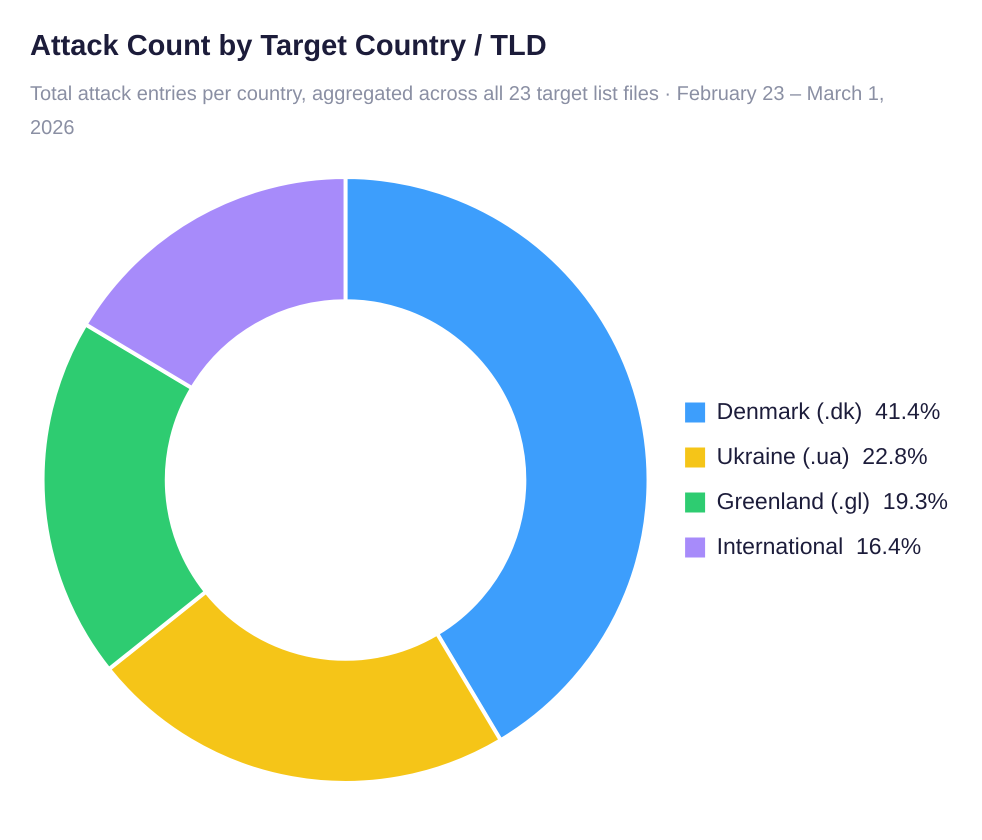  Describe the element at coordinates (458, 111) in the screenshot. I see `chart-subtitle: Total attack entries per country, aggregated across all 23 target list files · February 23 – March 1, 2026` at that location.